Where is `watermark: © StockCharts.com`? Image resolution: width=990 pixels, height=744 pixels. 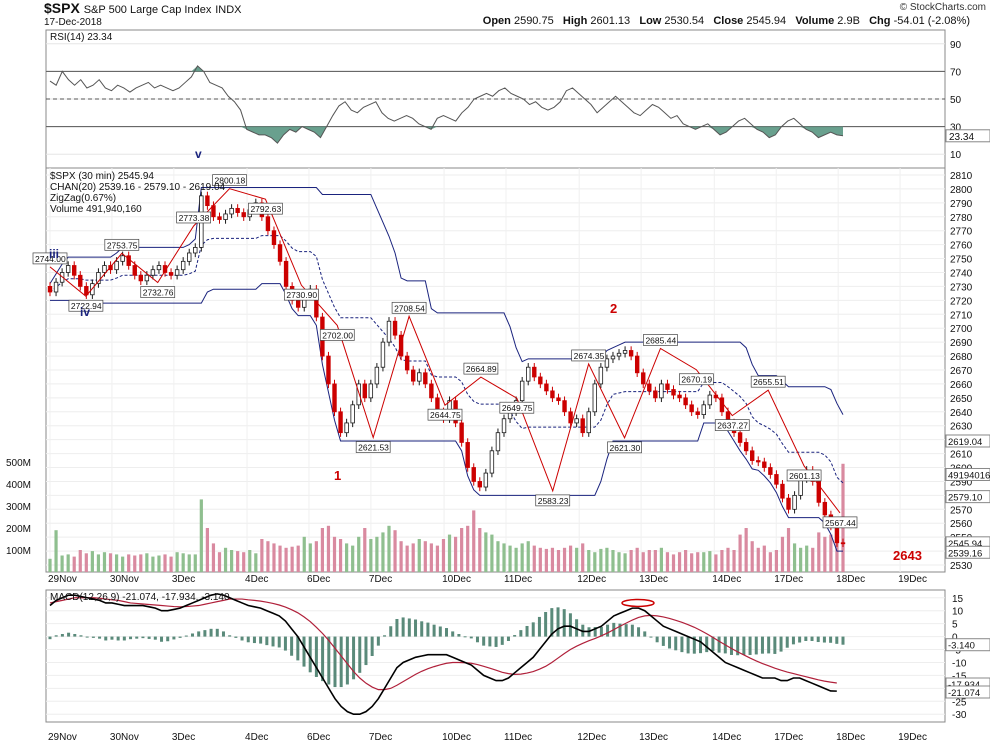 watermark: © StockCharts.com is located at coordinates (942, 7).